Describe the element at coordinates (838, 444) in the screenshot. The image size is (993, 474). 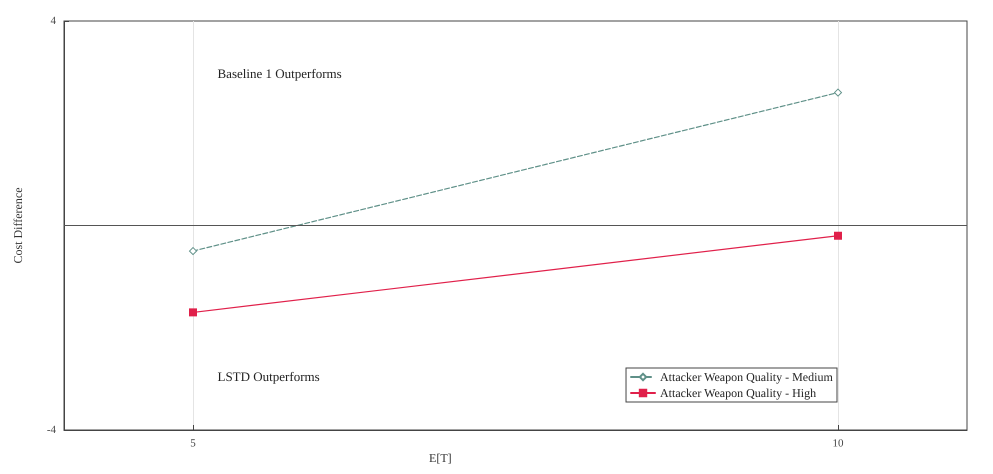
I see `x-tick-label: 10` at that location.